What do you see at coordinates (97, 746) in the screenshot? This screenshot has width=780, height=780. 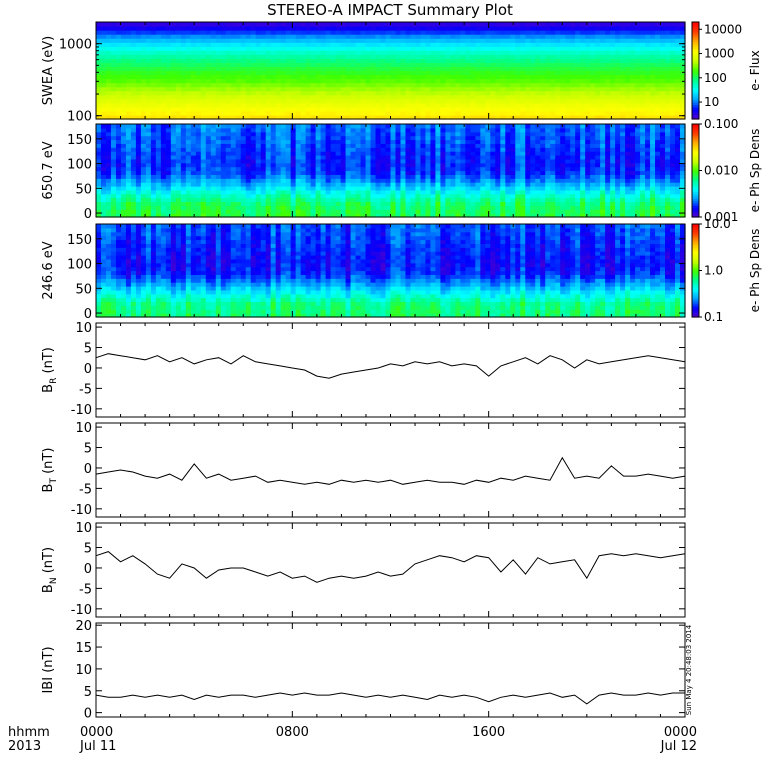 I see `x-tick-date-label: Jul 11` at bounding box center [97, 746].